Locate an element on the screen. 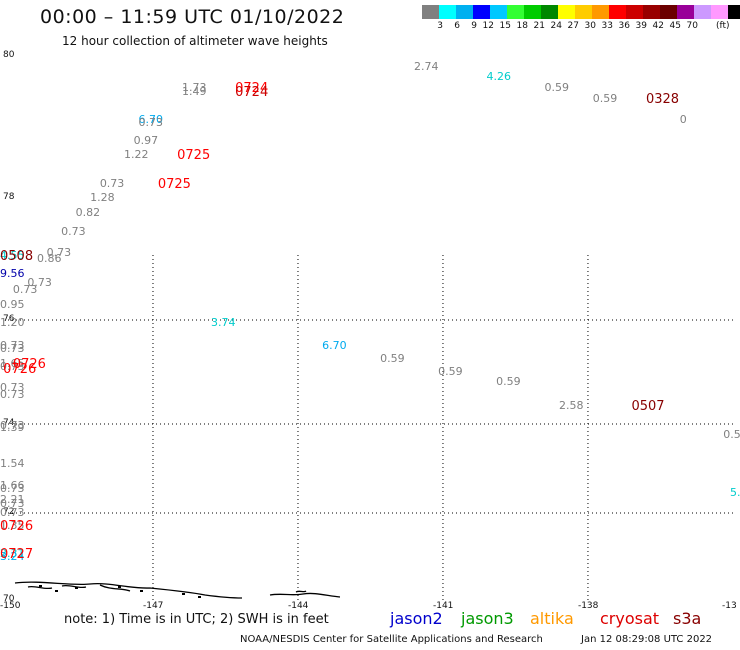  wave-height-label: 1.20 is located at coordinates (12, 322).